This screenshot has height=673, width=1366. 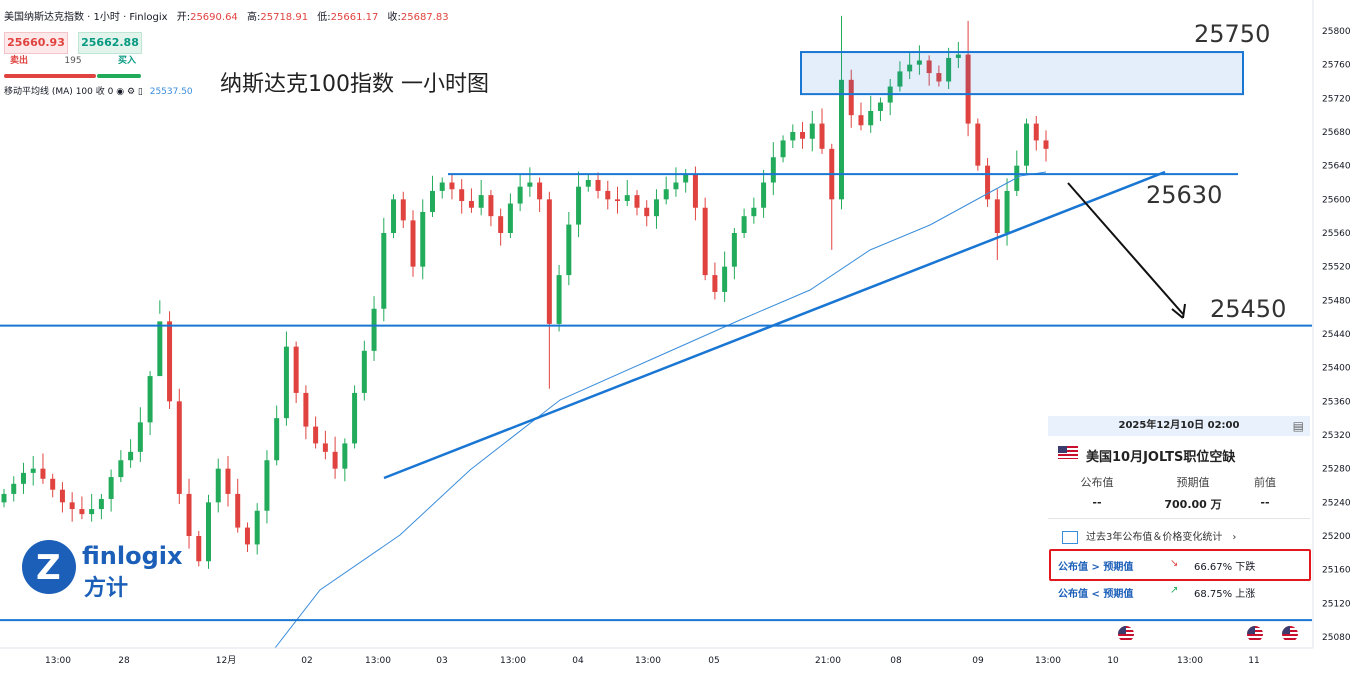 What do you see at coordinates (354, 84) in the screenshot?
I see `chart-title: 纳斯达克100指数 一小时图` at bounding box center [354, 84].